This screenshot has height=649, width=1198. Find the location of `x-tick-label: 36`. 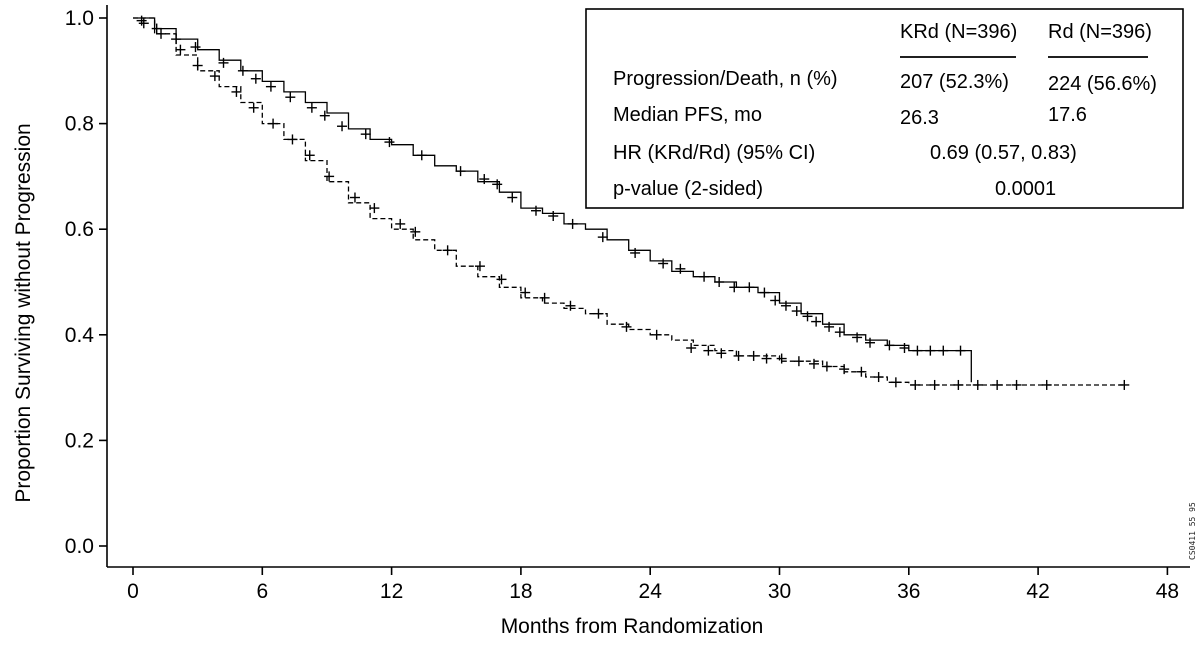

x-tick-label: 36 is located at coordinates (908, 591).